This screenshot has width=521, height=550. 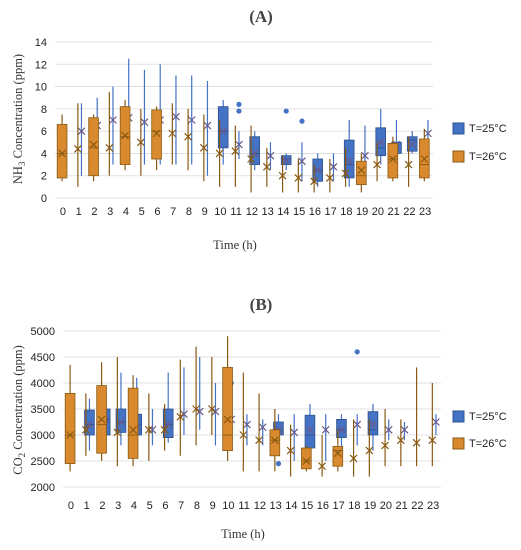 I want to click on x-tick-label: 22, so click(x=409, y=212).